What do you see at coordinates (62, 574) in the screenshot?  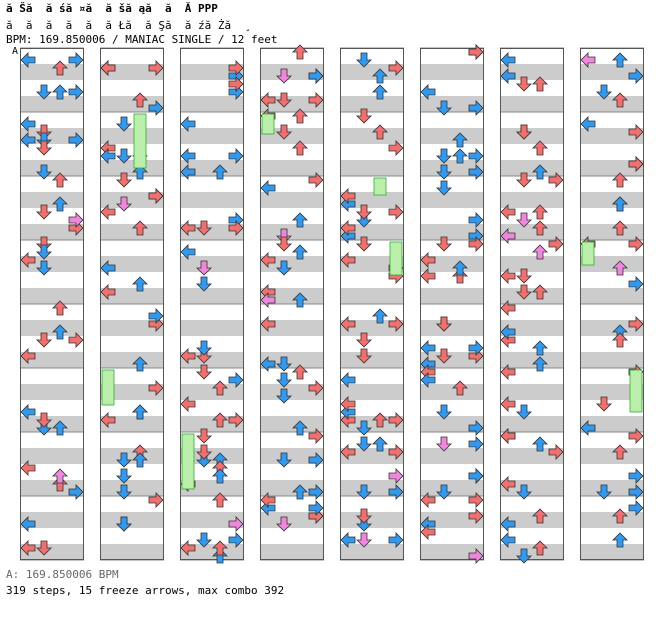 I see `bpm-line: A: 169.850006 BPM` at bounding box center [62, 574].